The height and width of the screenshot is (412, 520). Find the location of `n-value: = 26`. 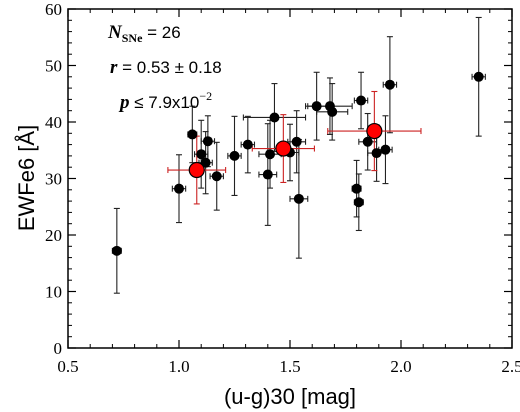

n-value: = 26 is located at coordinates (161, 32).